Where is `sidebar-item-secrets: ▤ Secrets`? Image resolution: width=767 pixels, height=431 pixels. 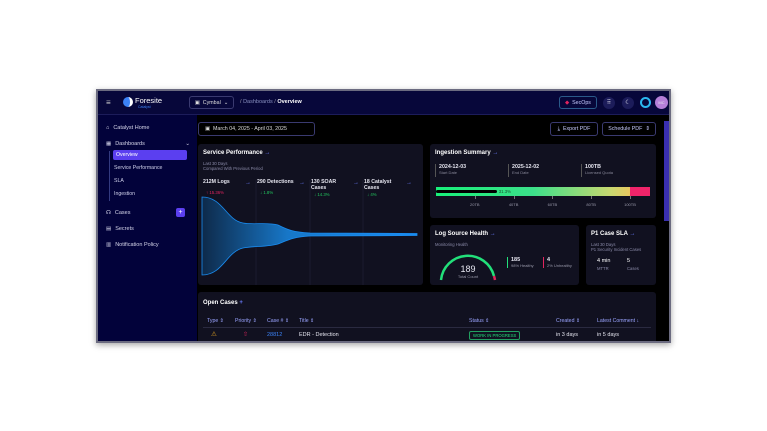 sidebar-item-secrets: ▤ Secrets is located at coordinates (120, 229).